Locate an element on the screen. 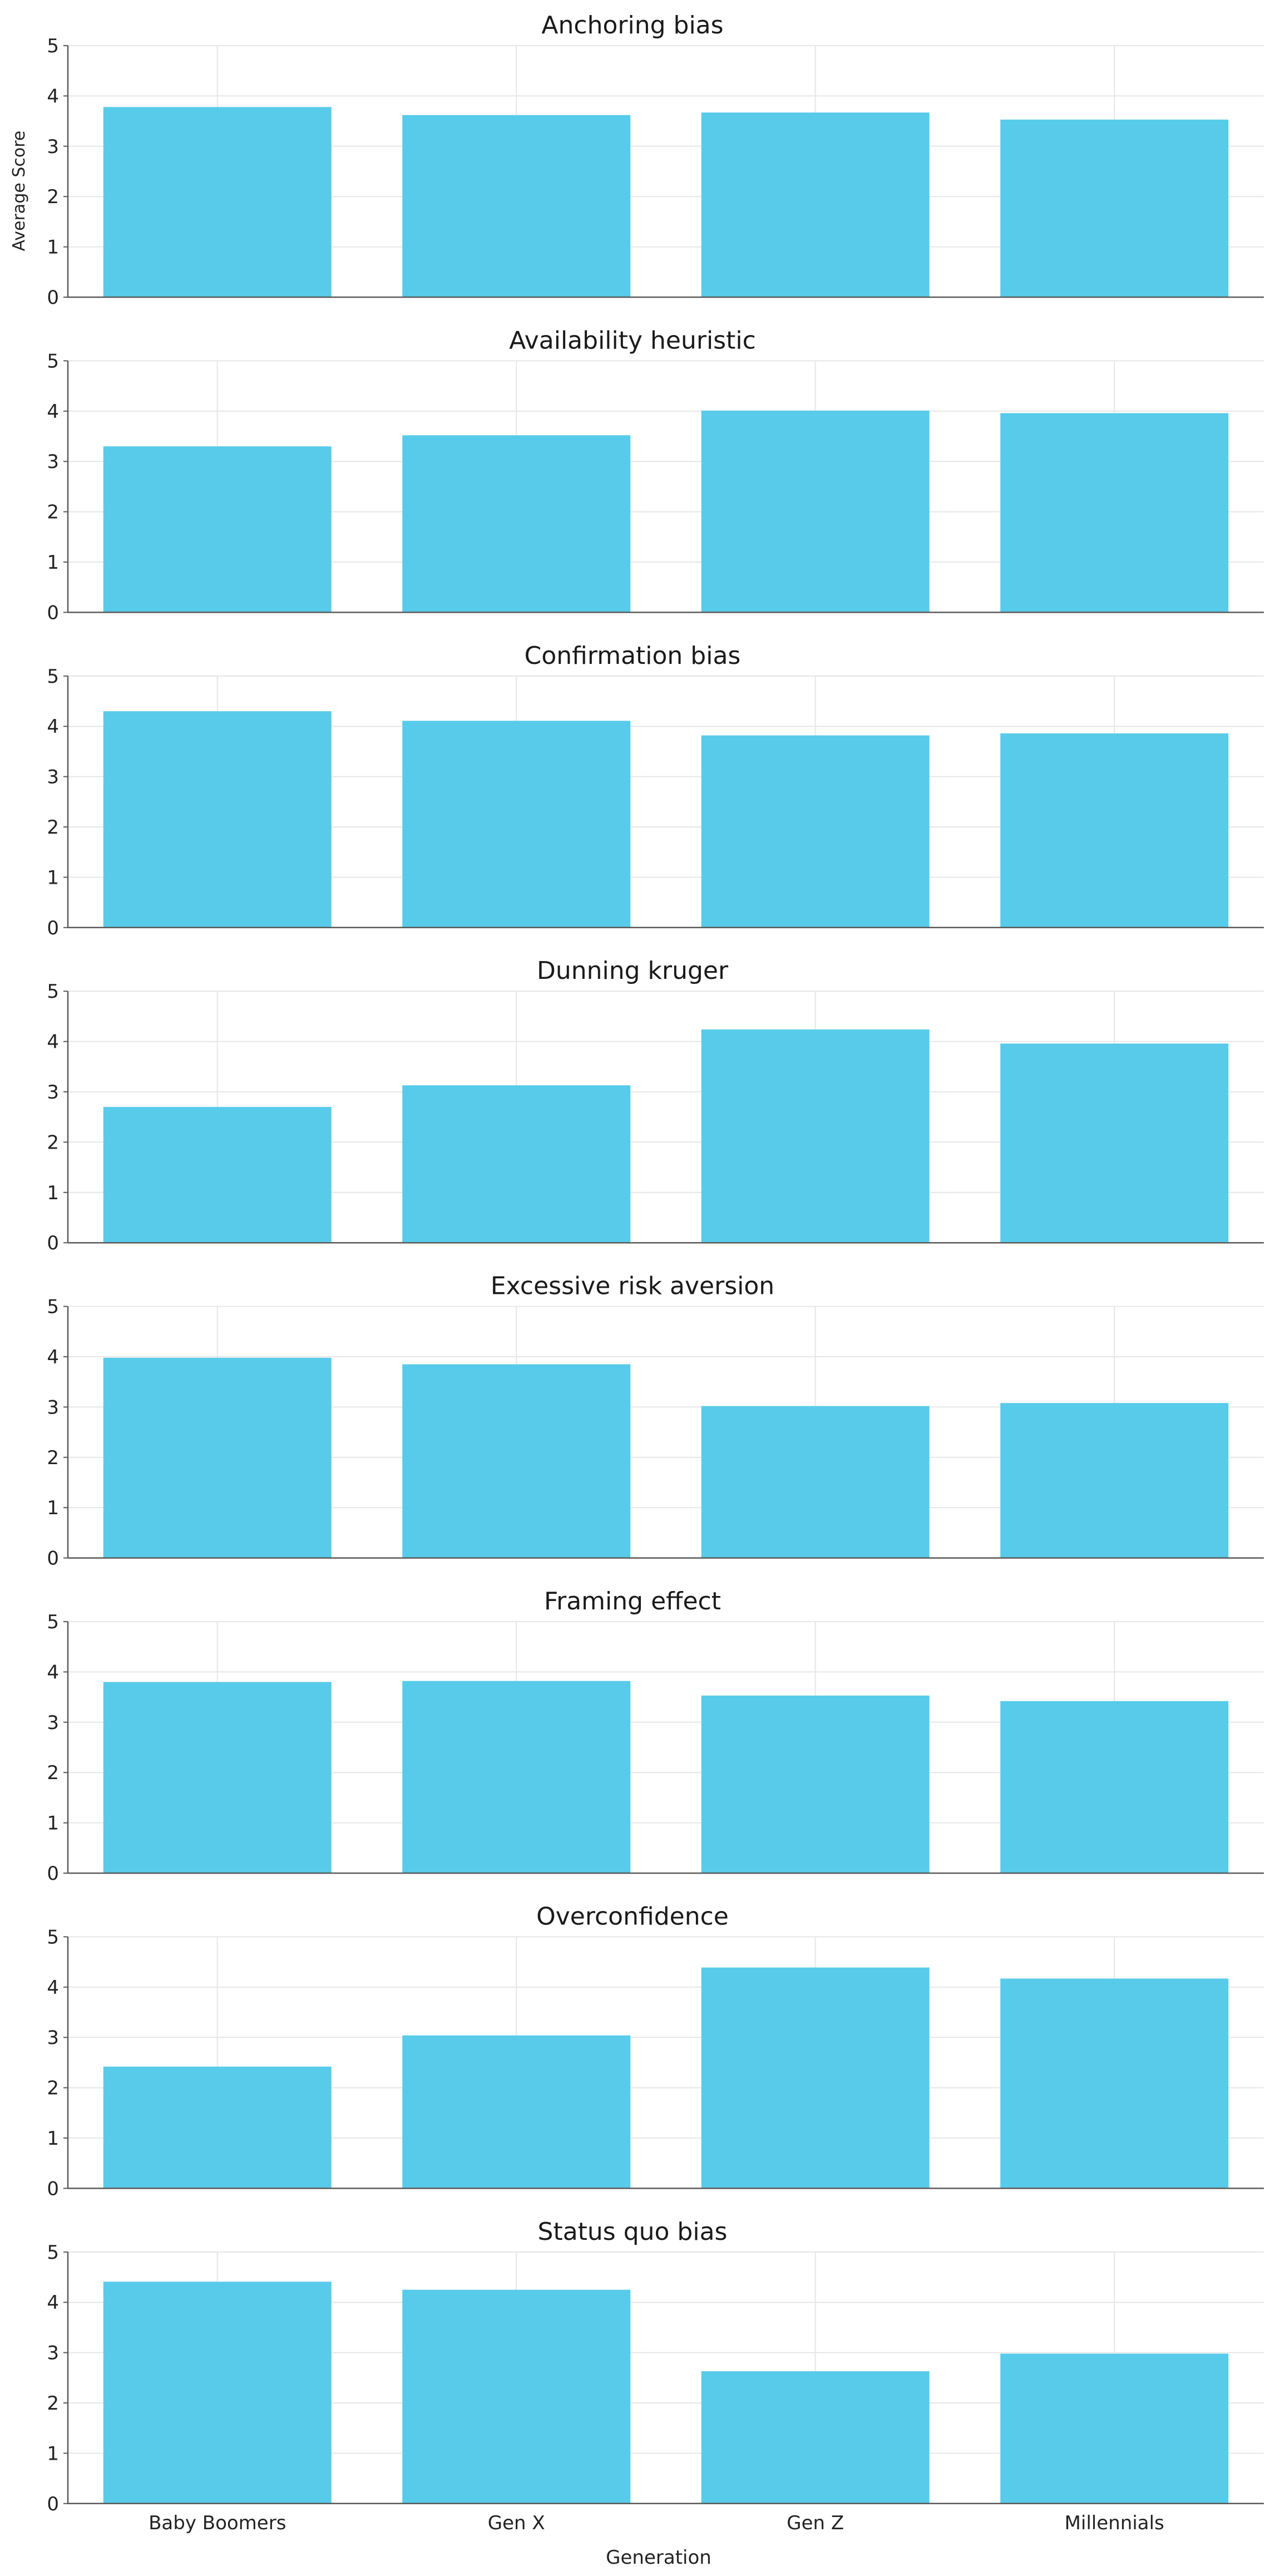 This screenshot has width=1275, height=2576. panel-title: Availability heuristic is located at coordinates (632, 340).